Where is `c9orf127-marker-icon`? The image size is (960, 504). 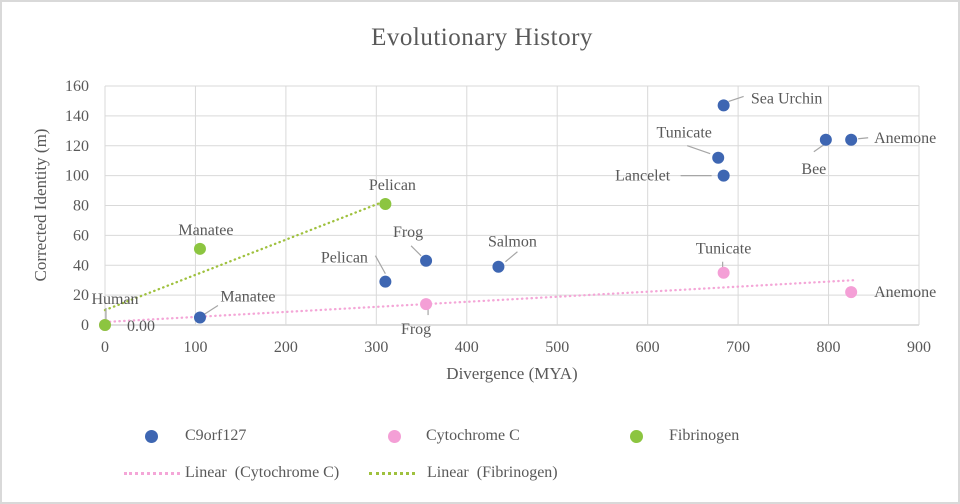 c9orf127-marker-icon is located at coordinates (151, 436).